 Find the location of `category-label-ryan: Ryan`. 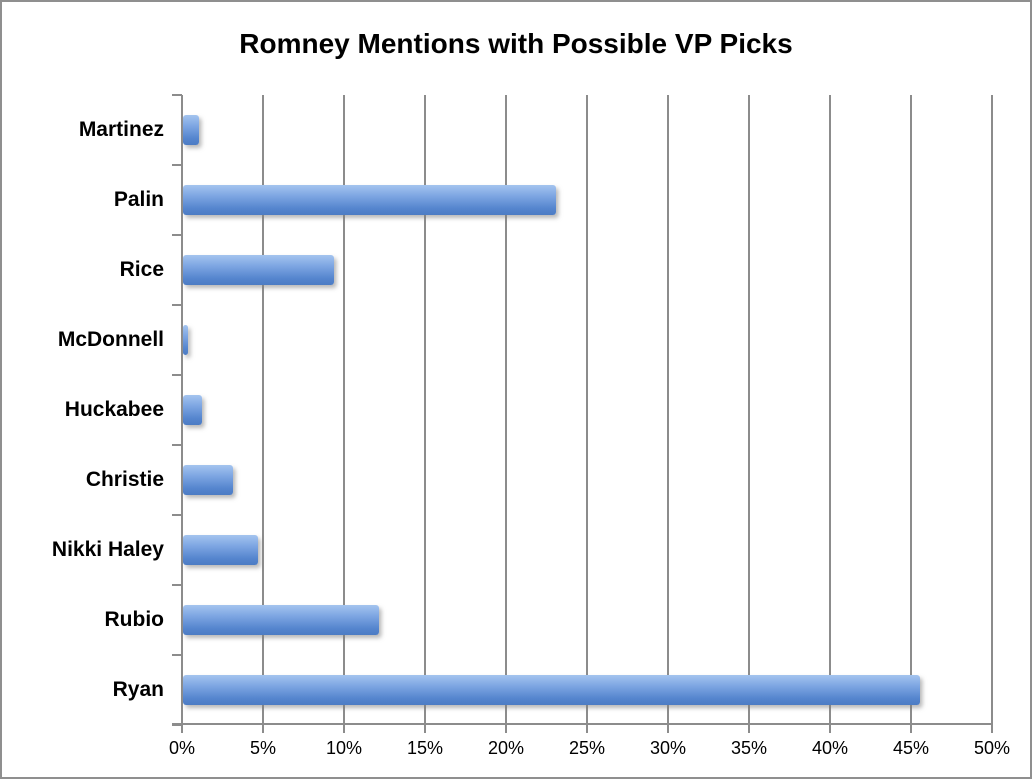

category-label-ryan: Ryan is located at coordinates (138, 689).